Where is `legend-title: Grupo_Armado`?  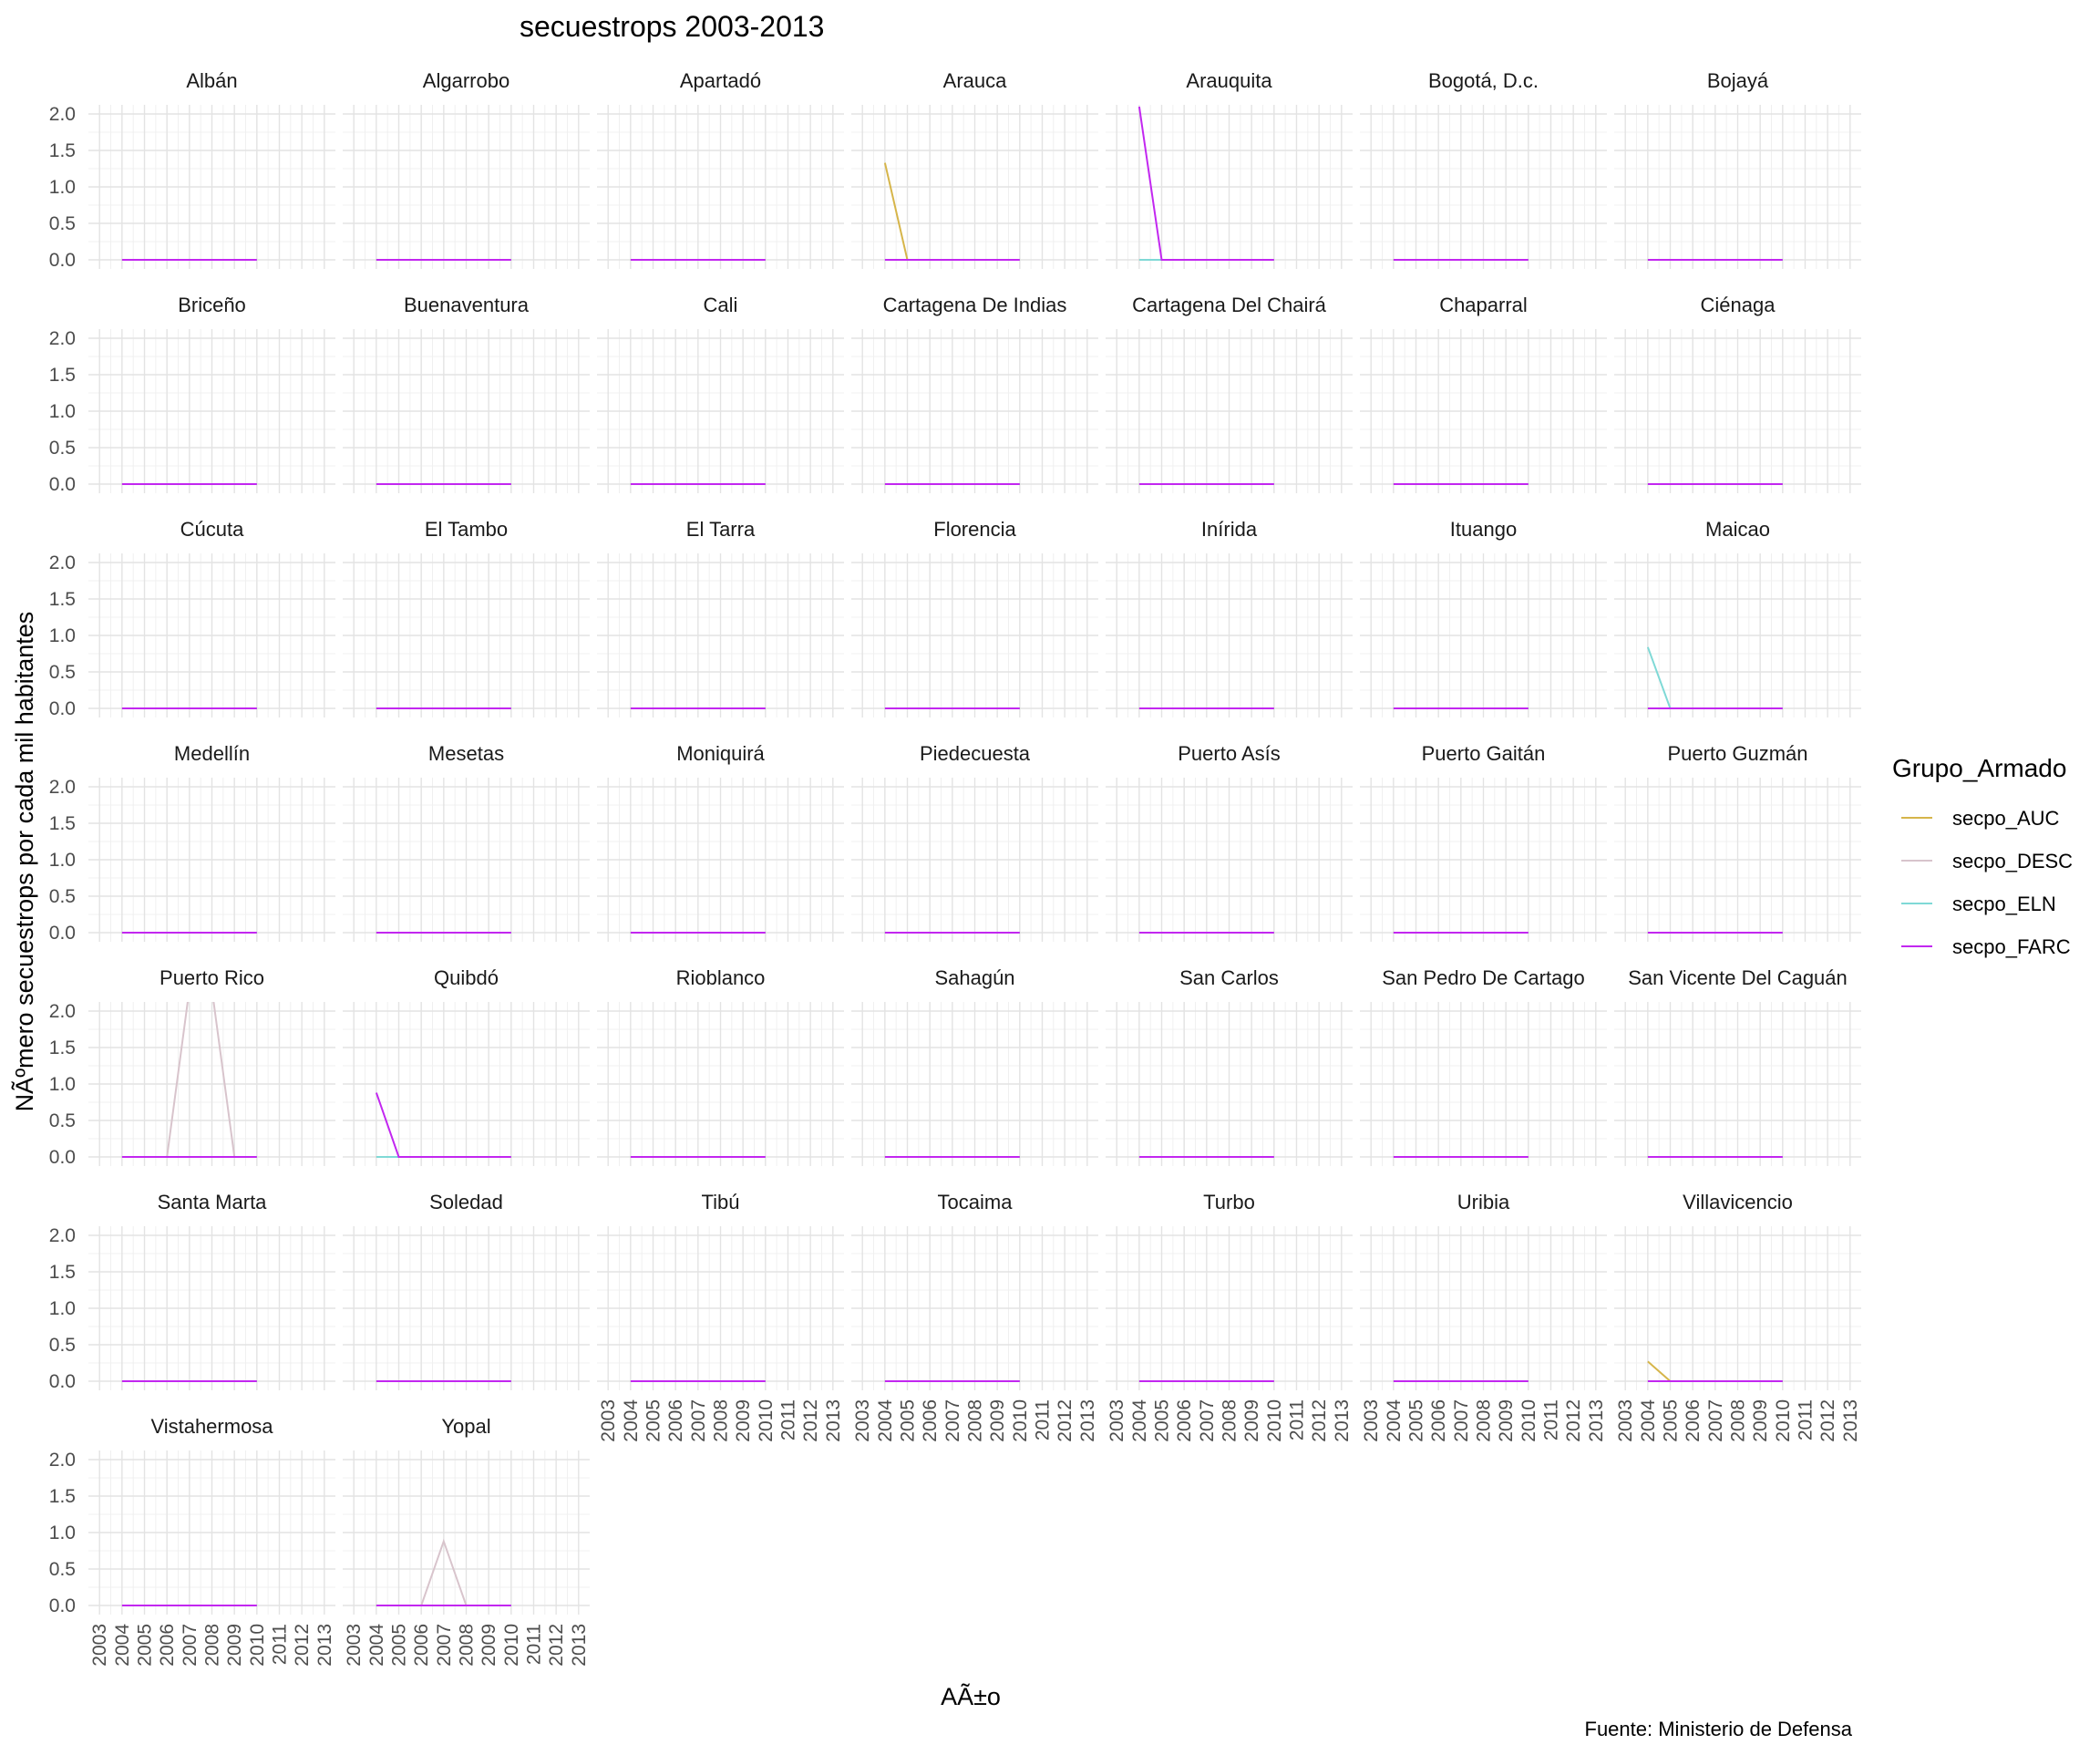
legend-title: Grupo_Armado is located at coordinates (1979, 768).